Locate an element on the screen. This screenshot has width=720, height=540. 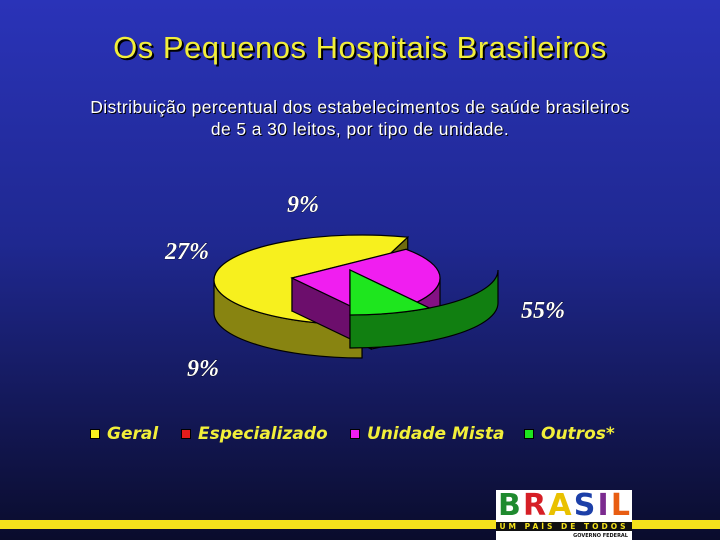
legend-label-unidade-mista: Unidade Mista is located at coordinates (436, 434).